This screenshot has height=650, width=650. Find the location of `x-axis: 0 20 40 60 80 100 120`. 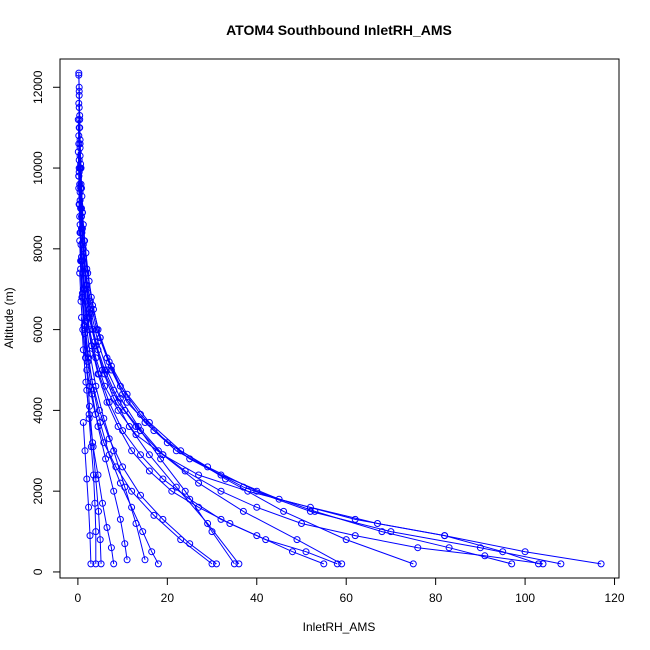

x-axis: 0 20 40 60 80 100 120 is located at coordinates (350, 591).